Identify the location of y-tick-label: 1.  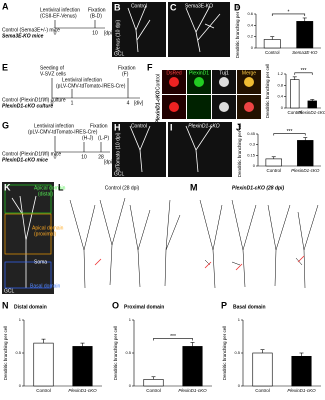
(20, 319).